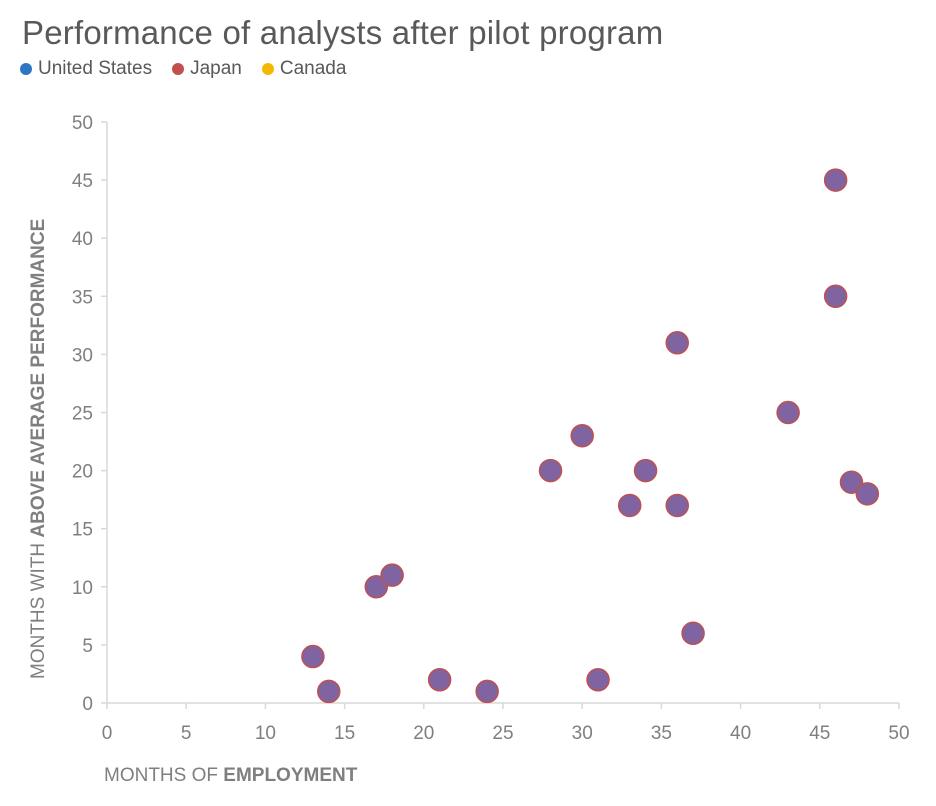 The height and width of the screenshot is (806, 936). I want to click on x-ticks: 0 5 10 15 20 25 30 35 40 45 50, so click(506, 723).